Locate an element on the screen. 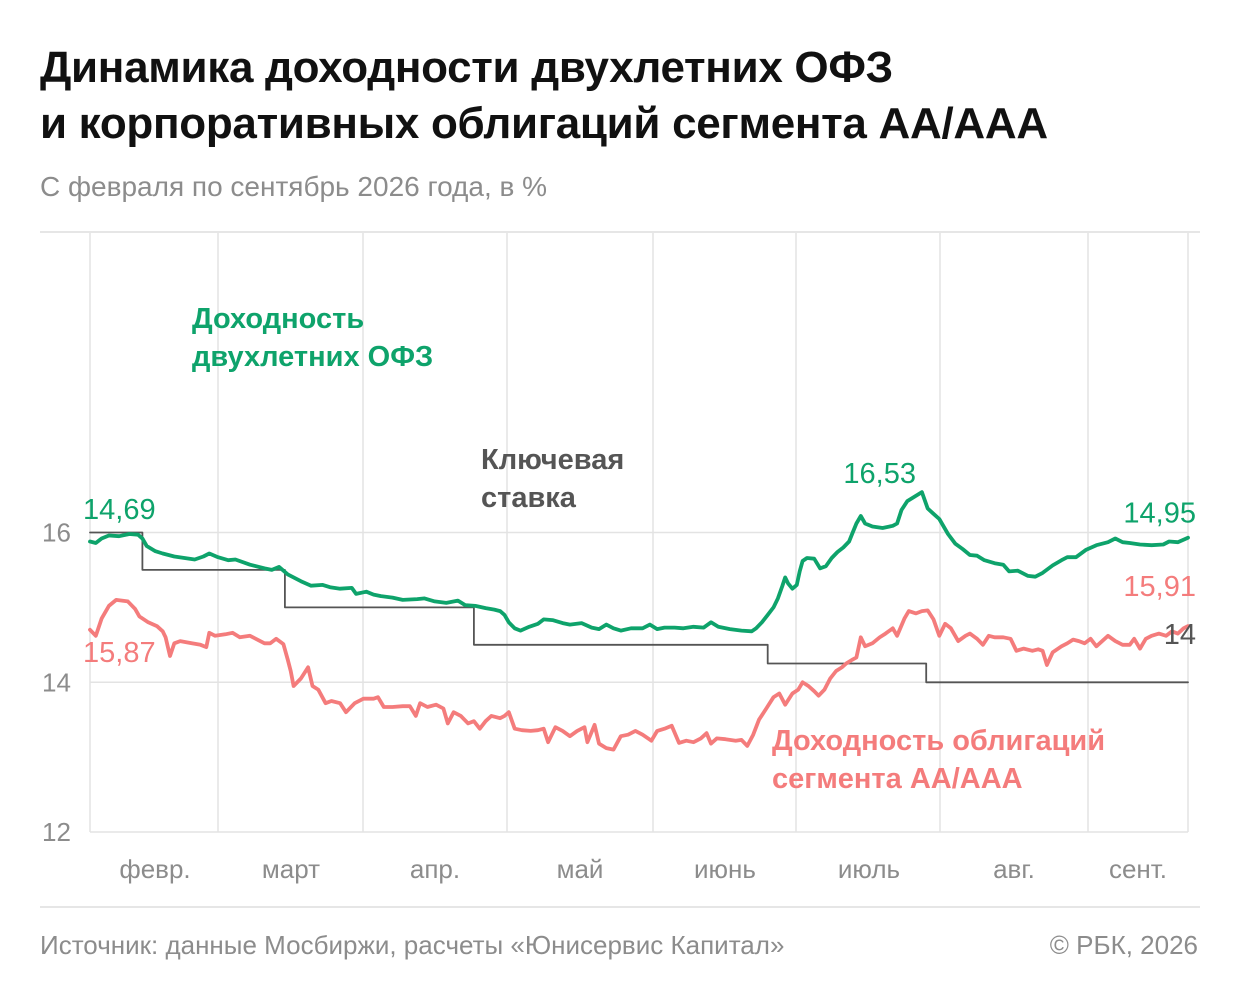 The height and width of the screenshot is (1004, 1240). key-rate-label-line-1: Ключевая is located at coordinates (552, 460).